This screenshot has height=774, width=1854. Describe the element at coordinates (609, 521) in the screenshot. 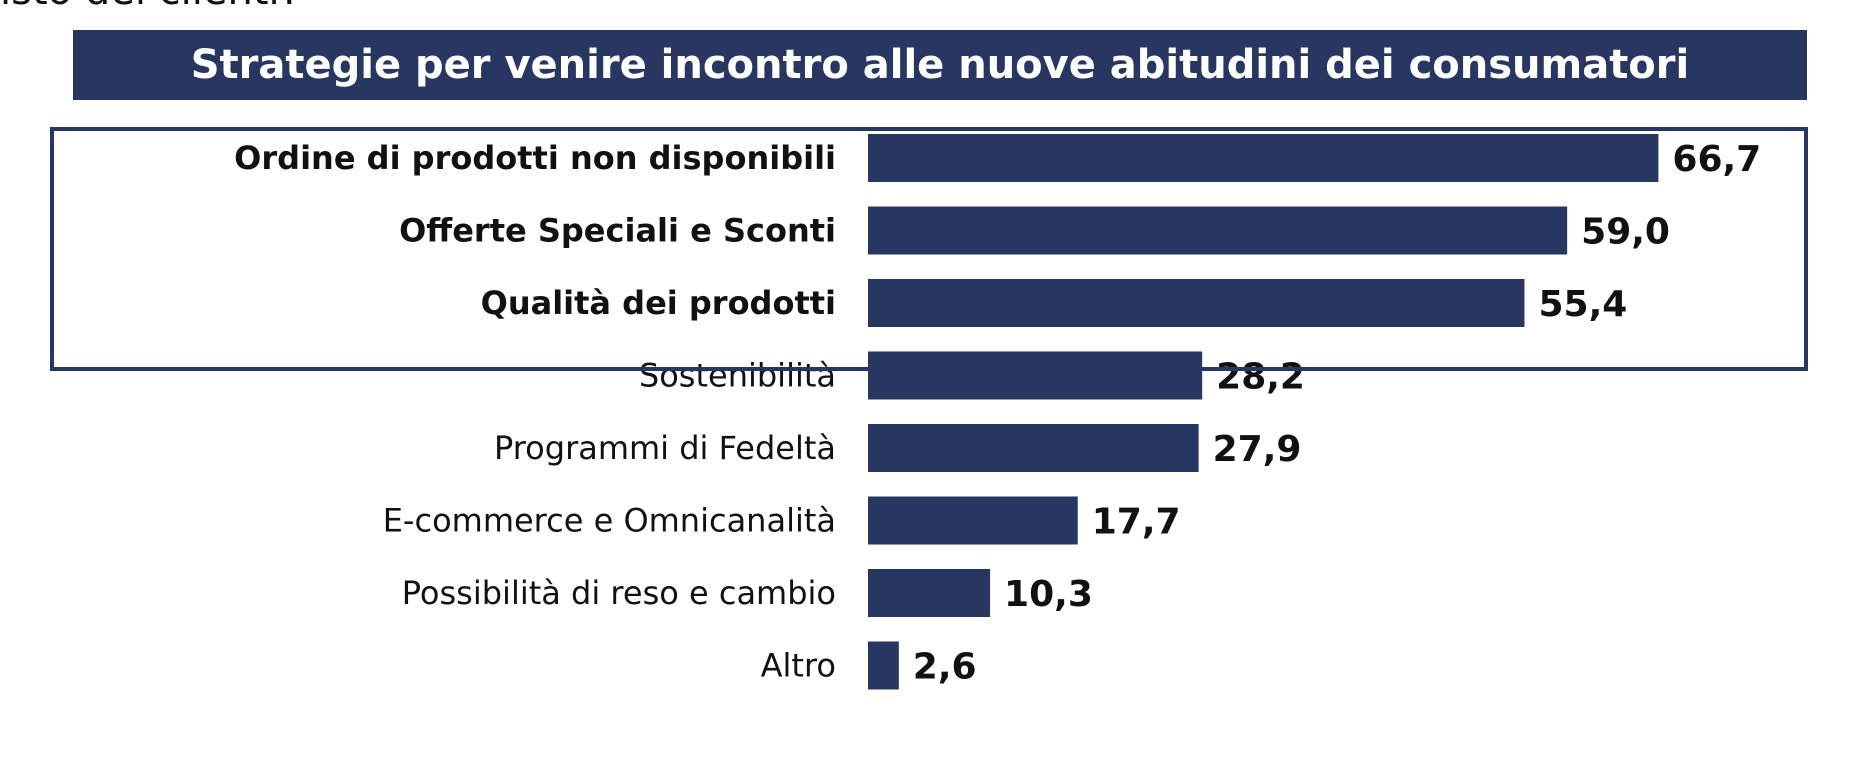

I see `category-label: E-commerce e Omnicanalità` at that location.